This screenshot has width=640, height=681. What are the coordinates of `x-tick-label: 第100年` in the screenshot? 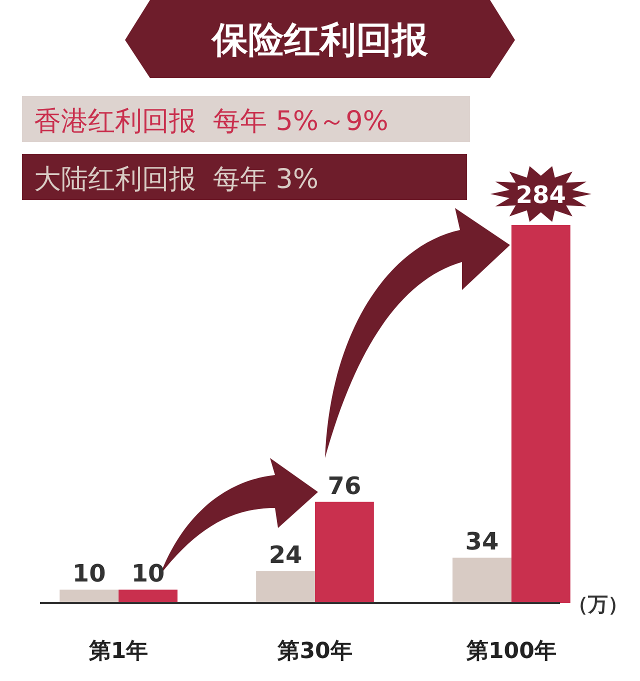 It's located at (510, 651).